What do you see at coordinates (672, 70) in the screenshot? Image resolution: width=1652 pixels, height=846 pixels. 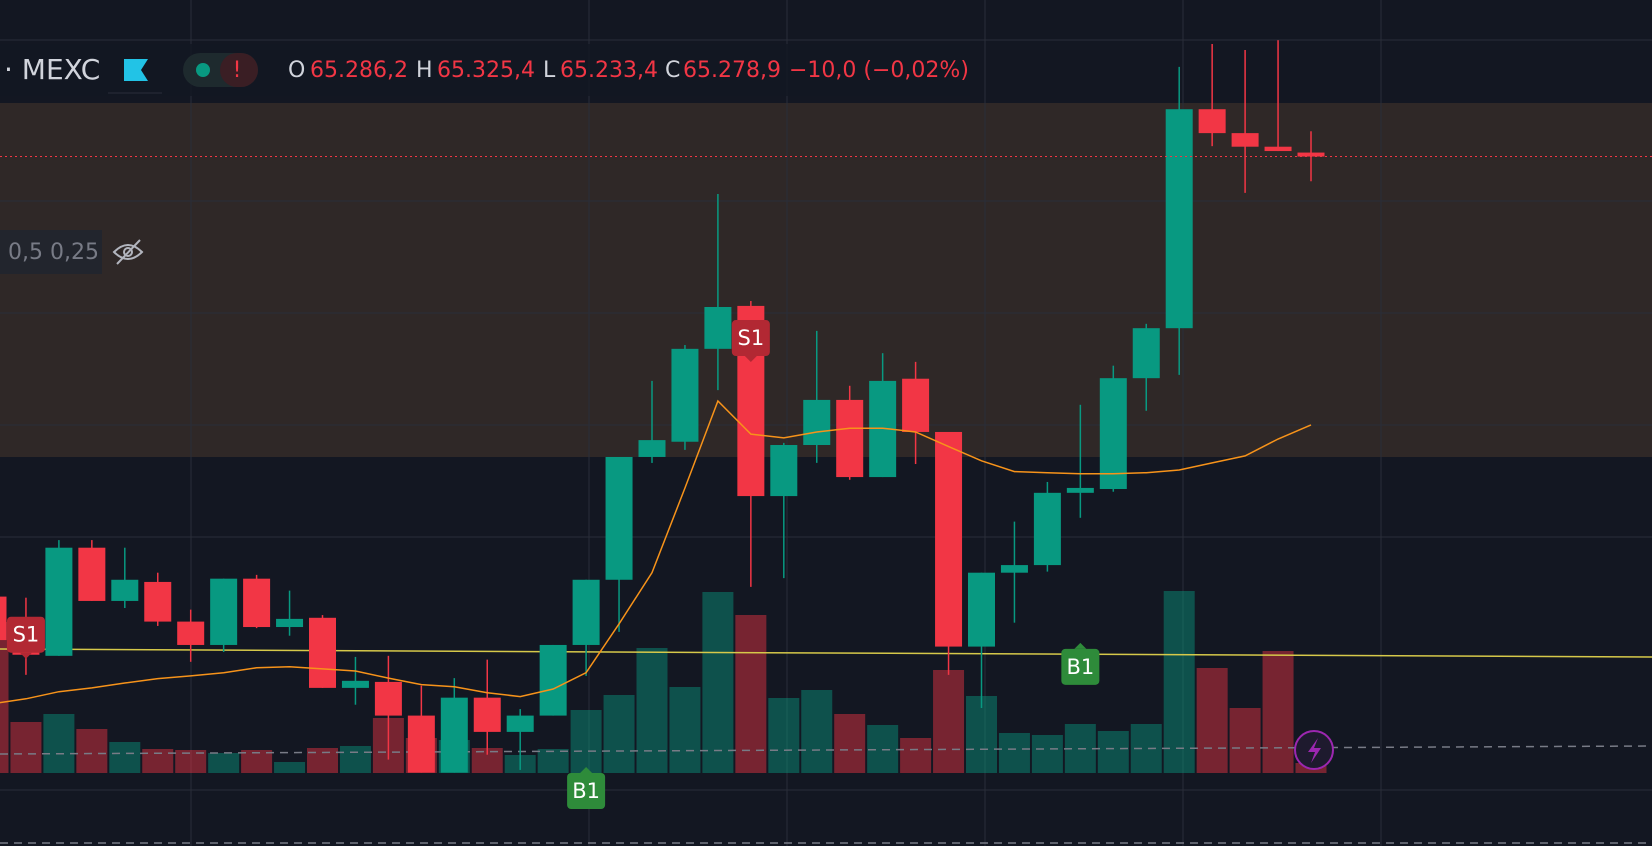 I see `ohlc-label: C` at bounding box center [672, 70].